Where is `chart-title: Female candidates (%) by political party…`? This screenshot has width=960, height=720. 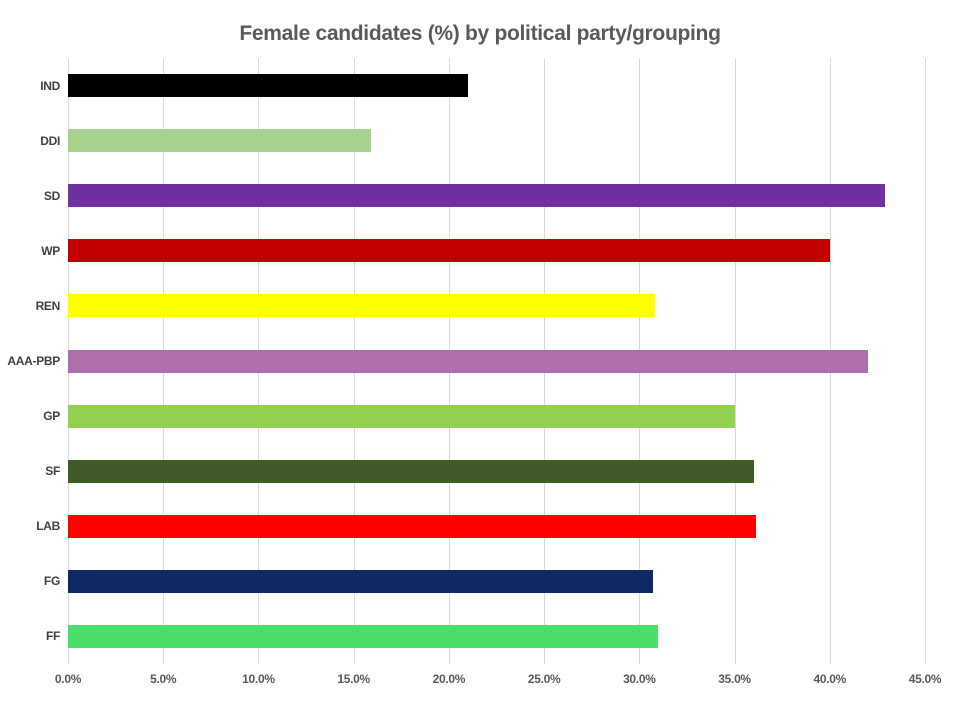
chart-title: Female candidates (%) by political party… is located at coordinates (480, 33).